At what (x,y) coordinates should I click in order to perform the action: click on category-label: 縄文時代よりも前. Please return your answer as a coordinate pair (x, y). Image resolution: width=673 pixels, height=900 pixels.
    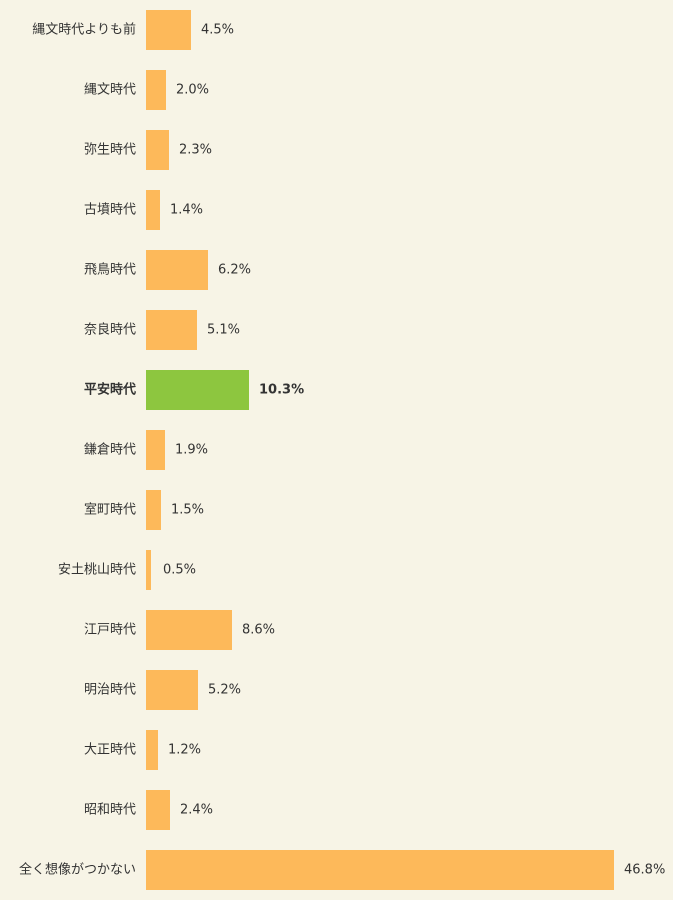
    Looking at the image, I should click on (84, 30).